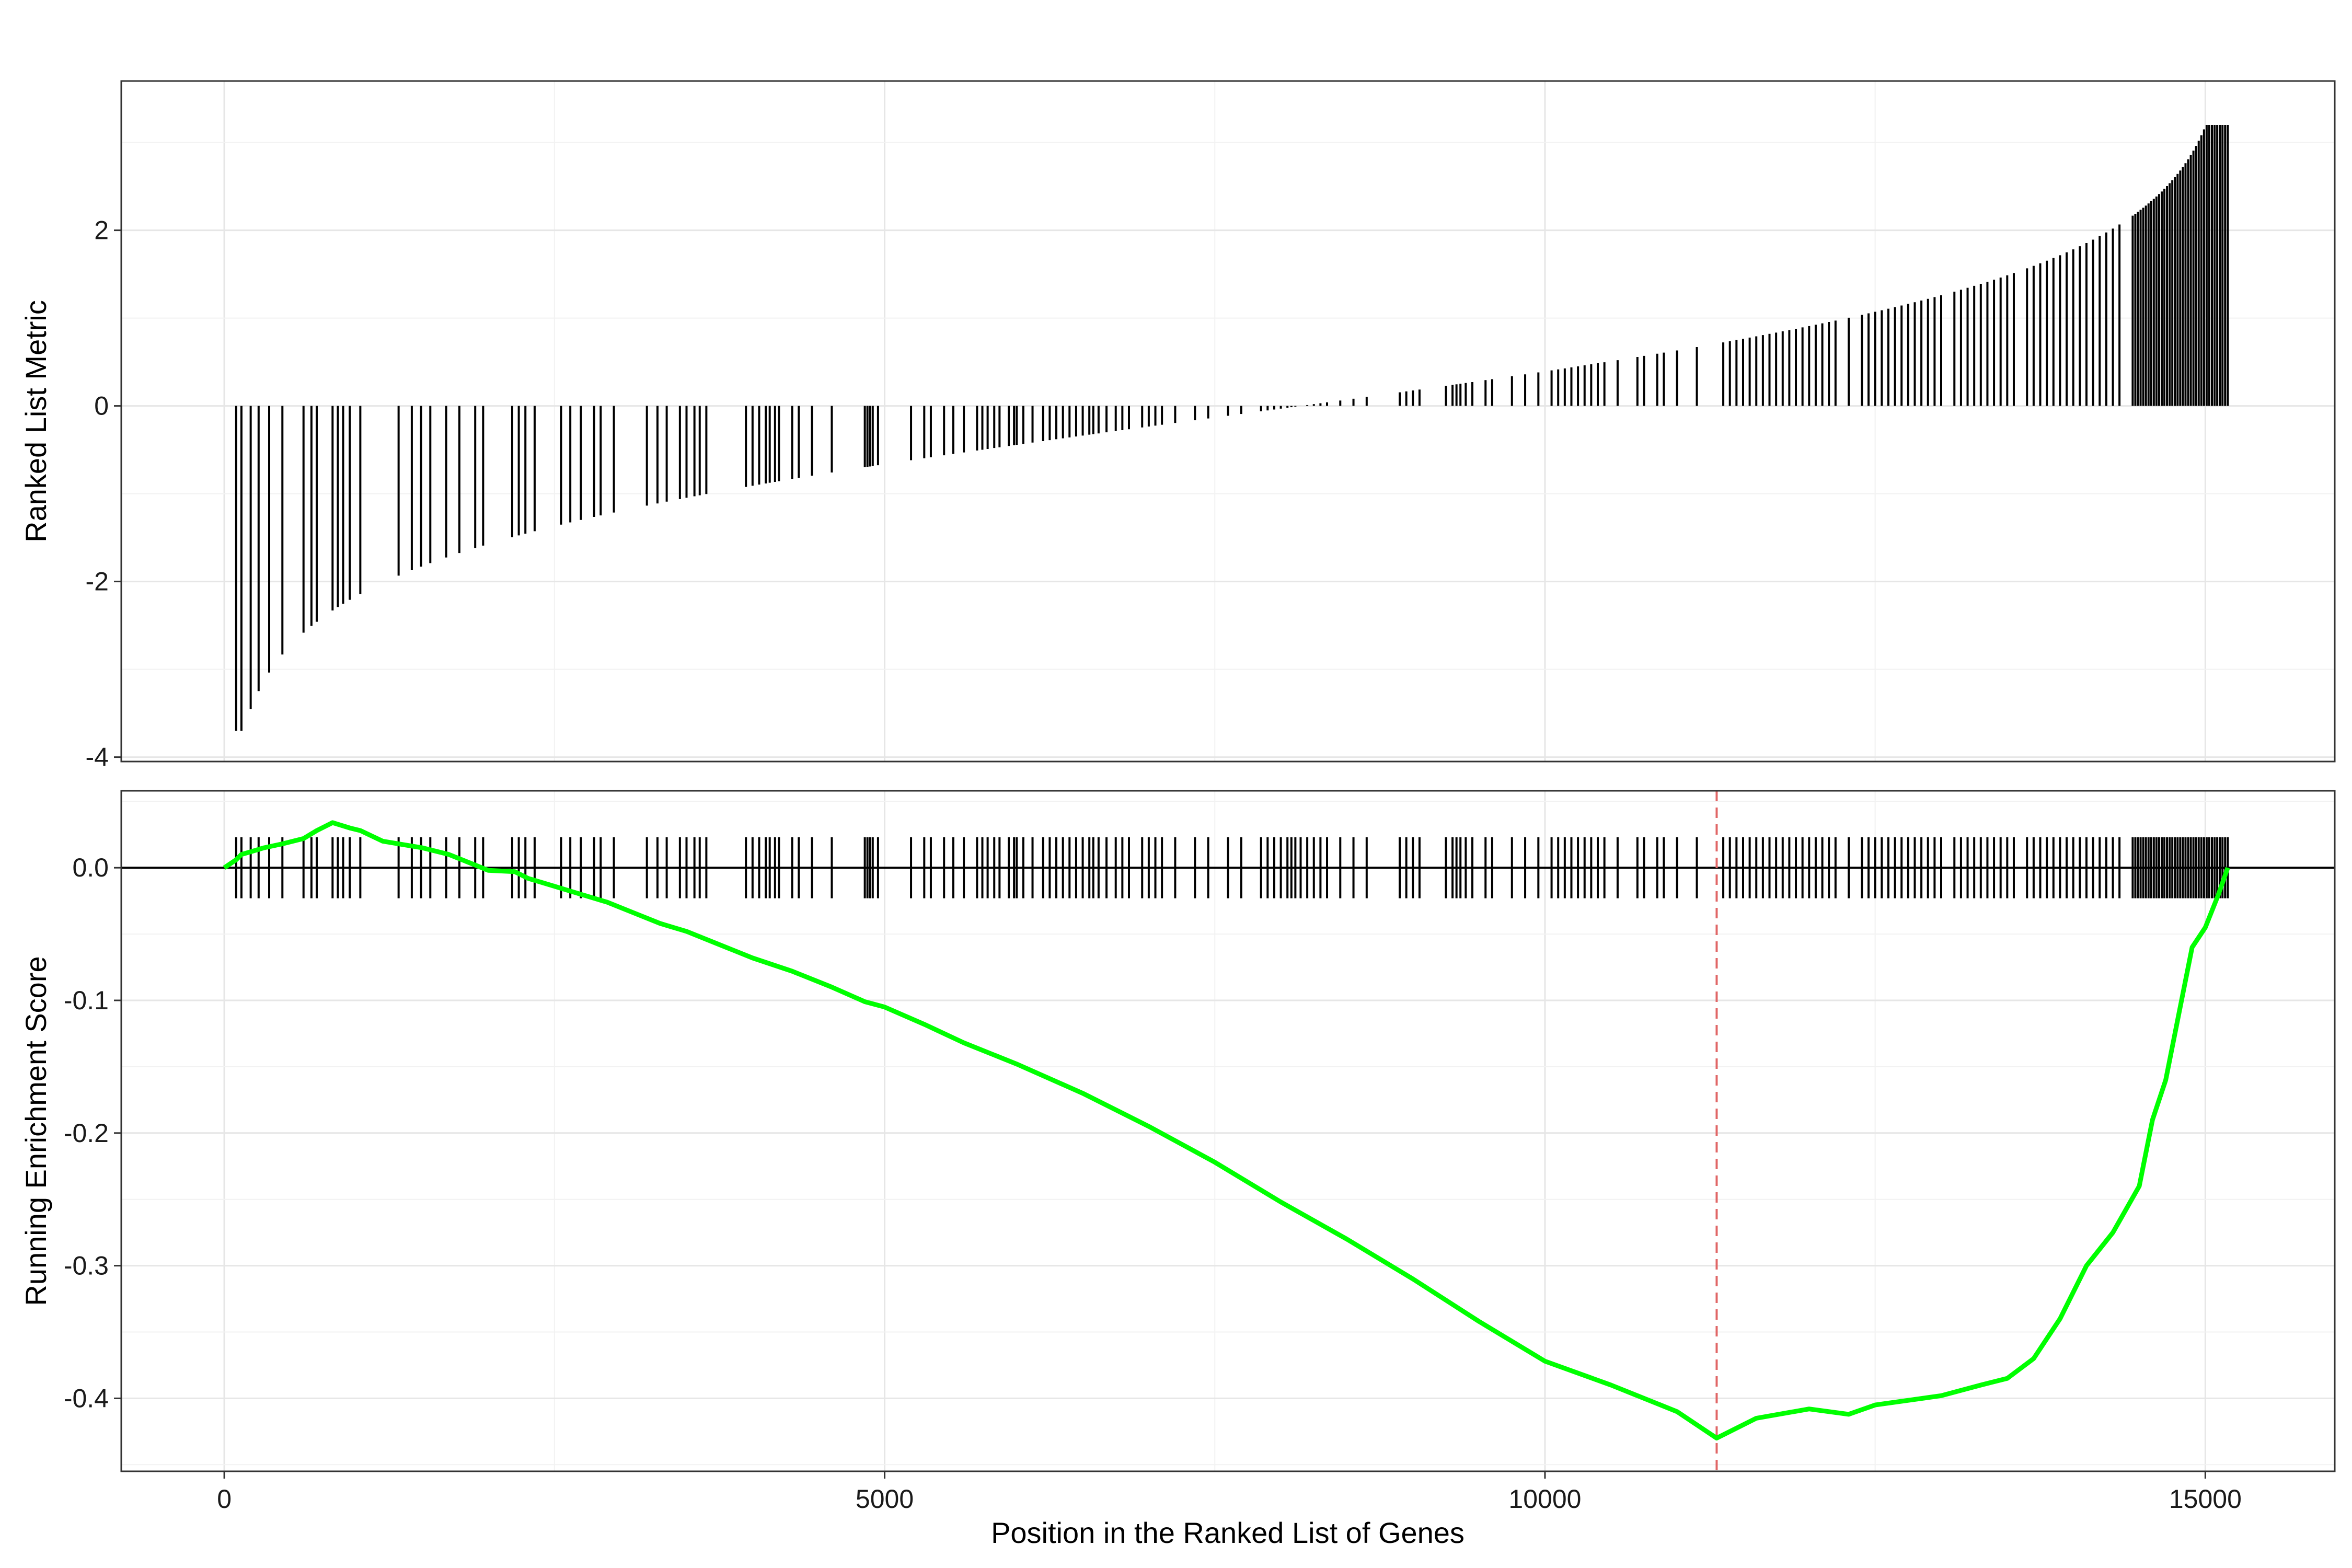  I want to click on top-y-axis: 2 0 -2 -4, so click(103, 494).